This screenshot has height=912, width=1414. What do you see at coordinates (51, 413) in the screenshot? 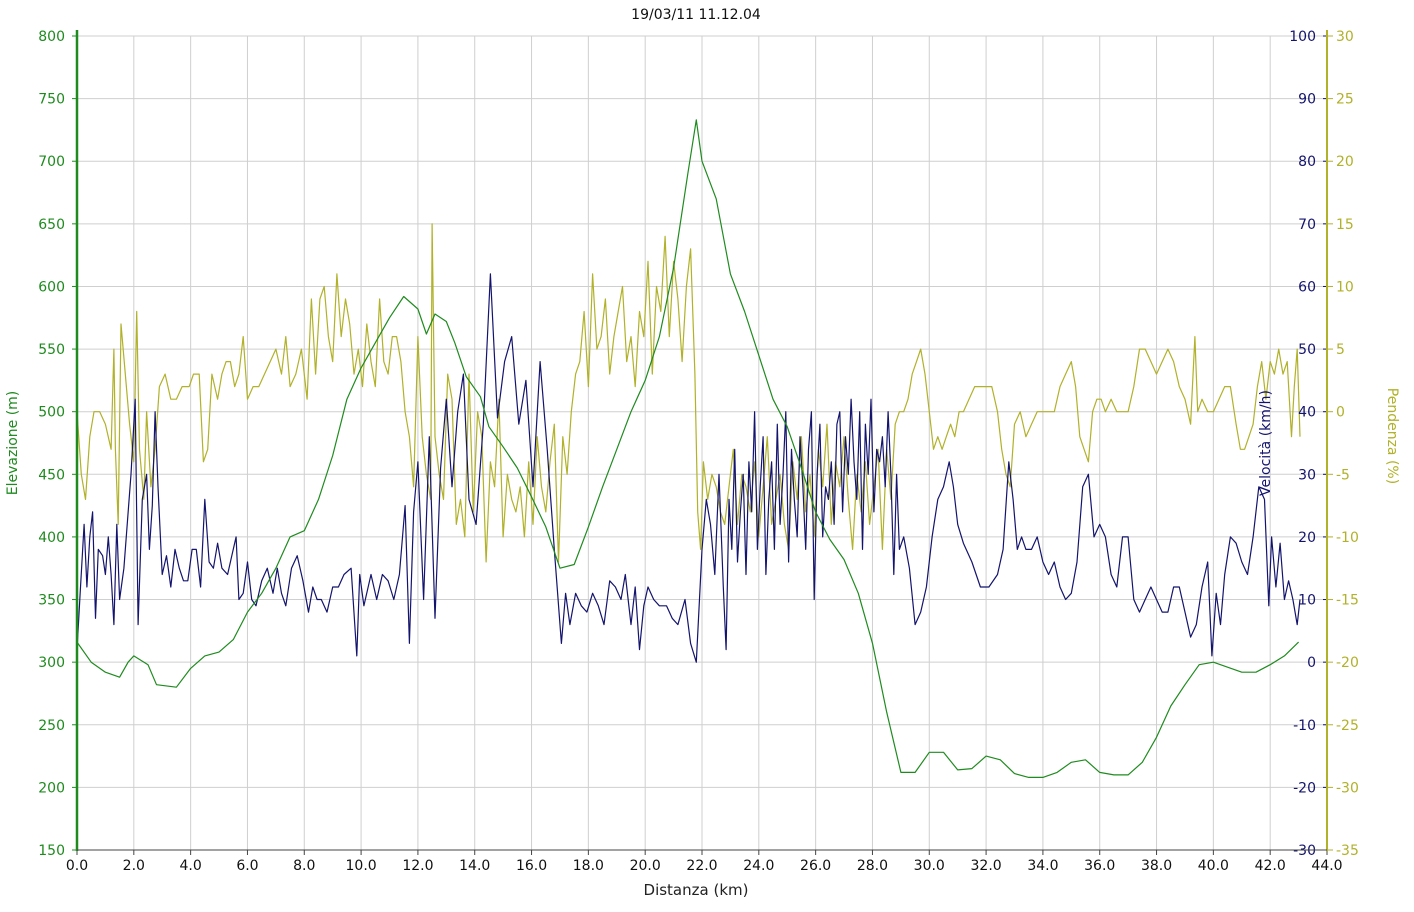
I see `elevation-tick-label: 500` at bounding box center [51, 413].